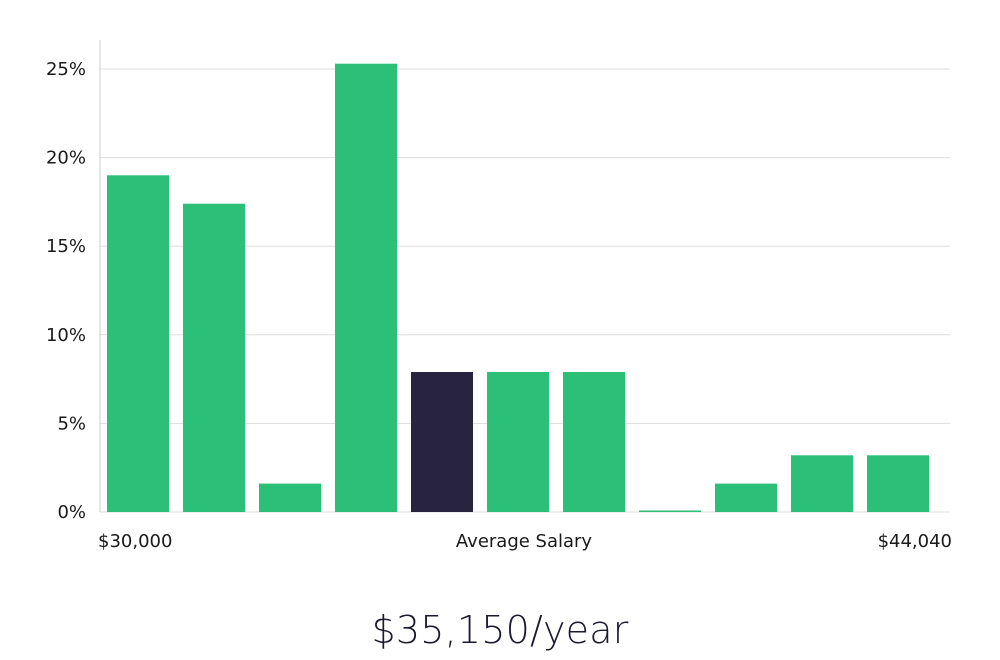  I want to click on y-tick-label: 0%, so click(71, 512).